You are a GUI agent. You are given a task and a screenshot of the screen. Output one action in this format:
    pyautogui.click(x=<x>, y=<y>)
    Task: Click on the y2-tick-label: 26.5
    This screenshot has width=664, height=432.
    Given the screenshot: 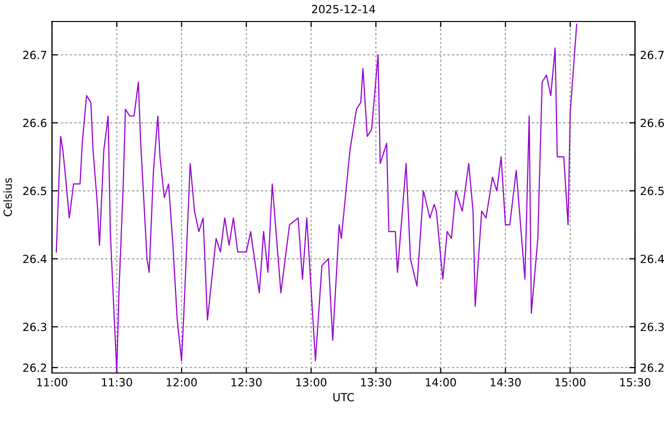 What is the action you would take?
    pyautogui.click(x=652, y=191)
    